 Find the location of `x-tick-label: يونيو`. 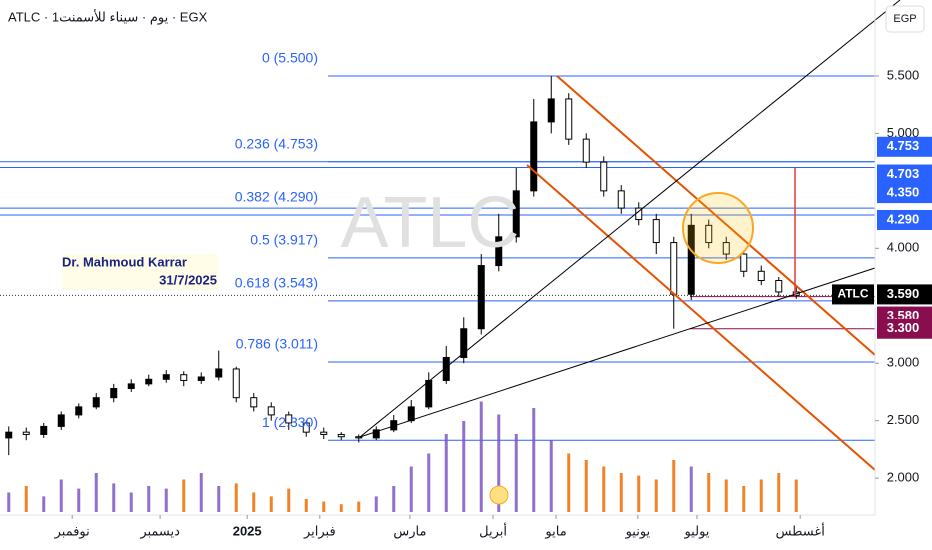

x-tick-label: يونيو is located at coordinates (638, 531).